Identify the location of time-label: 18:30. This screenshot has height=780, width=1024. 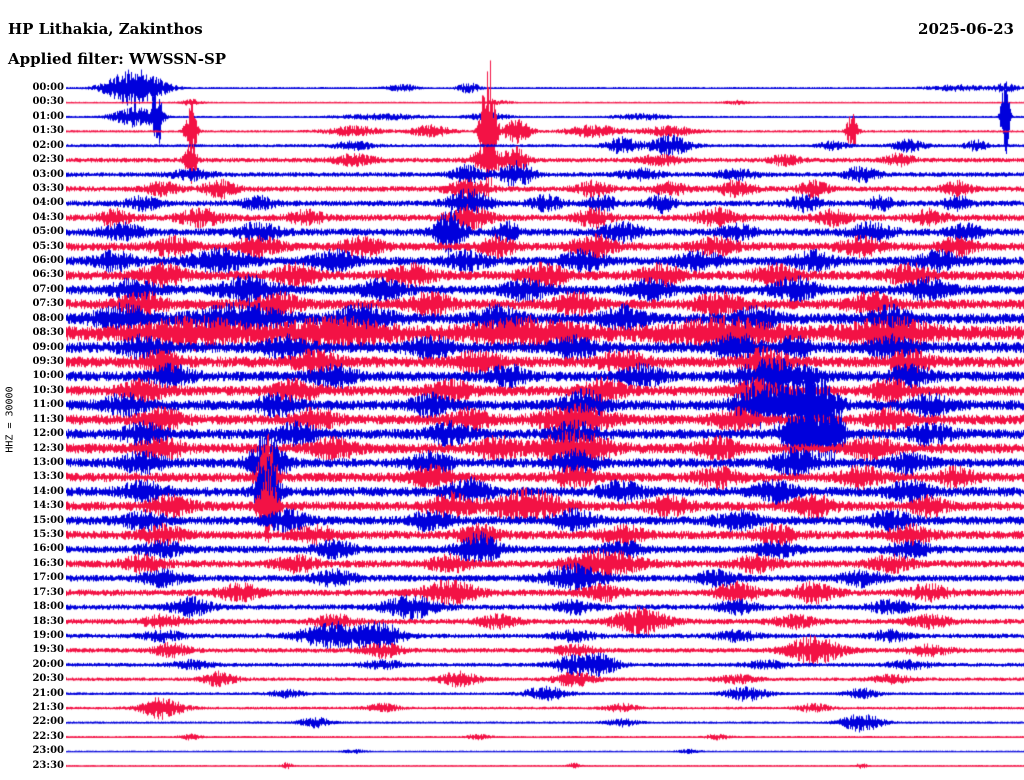
(48, 621).